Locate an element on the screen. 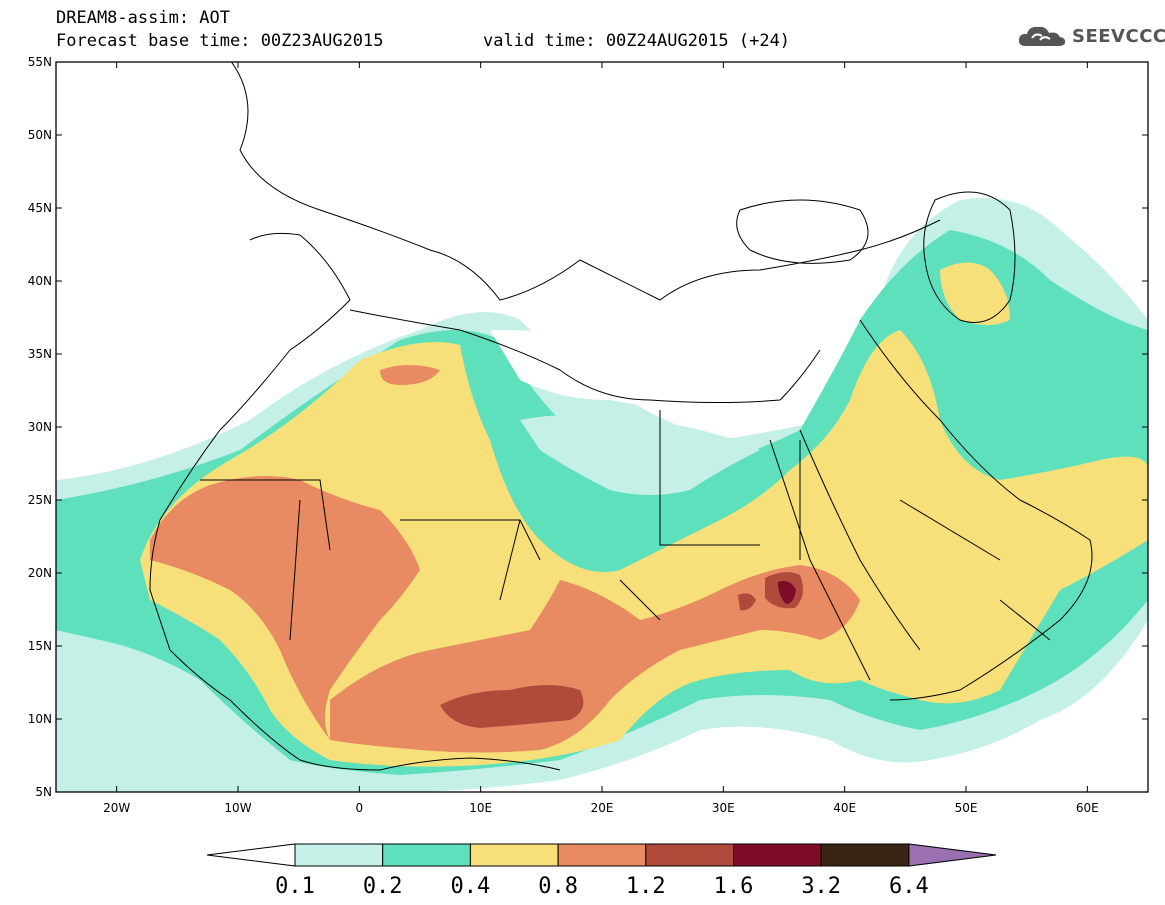 The width and height of the screenshot is (1165, 905). seevccc-logo: SEEVCCC is located at coordinates (1090, 36).